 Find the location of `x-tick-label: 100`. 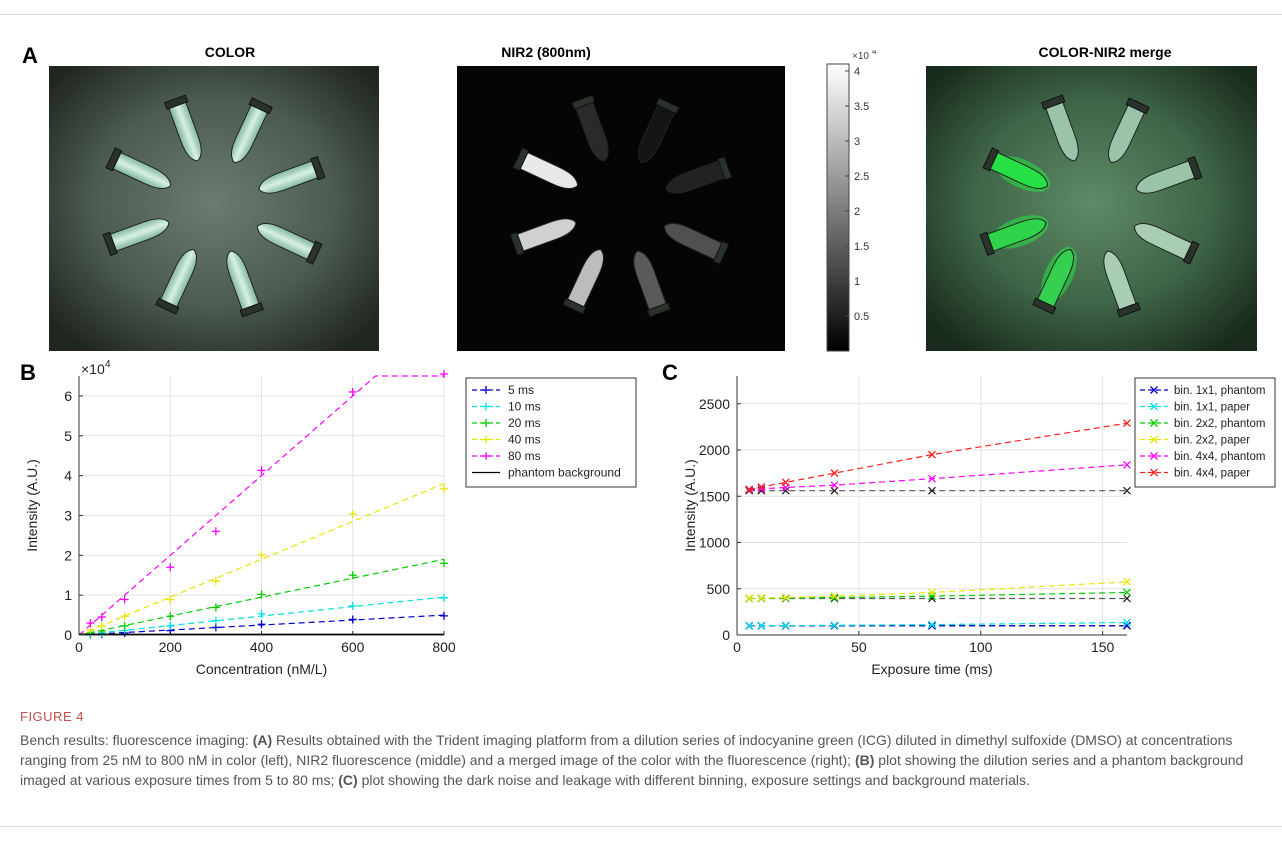

x-tick-label: 100 is located at coordinates (981, 647).